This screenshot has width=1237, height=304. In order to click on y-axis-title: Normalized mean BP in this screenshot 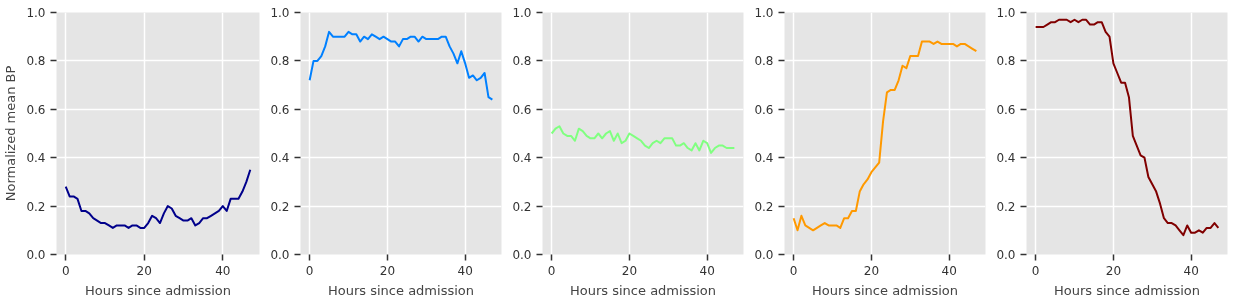, I will do `click(11, 133)`.